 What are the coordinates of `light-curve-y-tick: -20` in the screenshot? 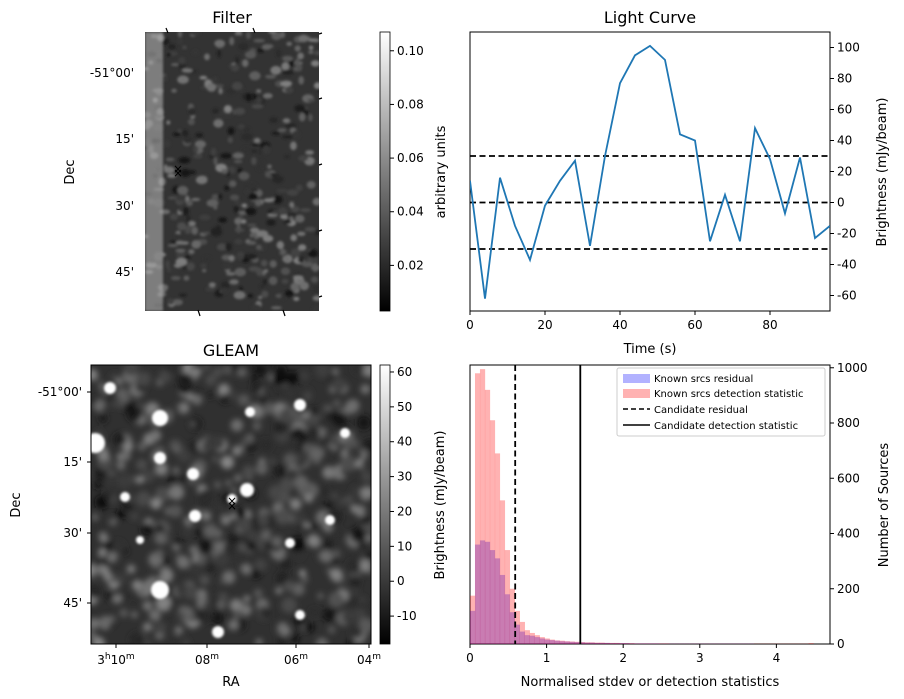 It's located at (847, 234).